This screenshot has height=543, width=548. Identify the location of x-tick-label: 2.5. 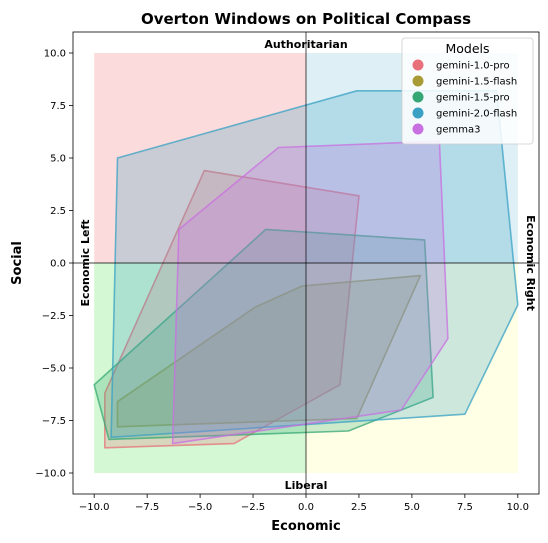
(359, 507).